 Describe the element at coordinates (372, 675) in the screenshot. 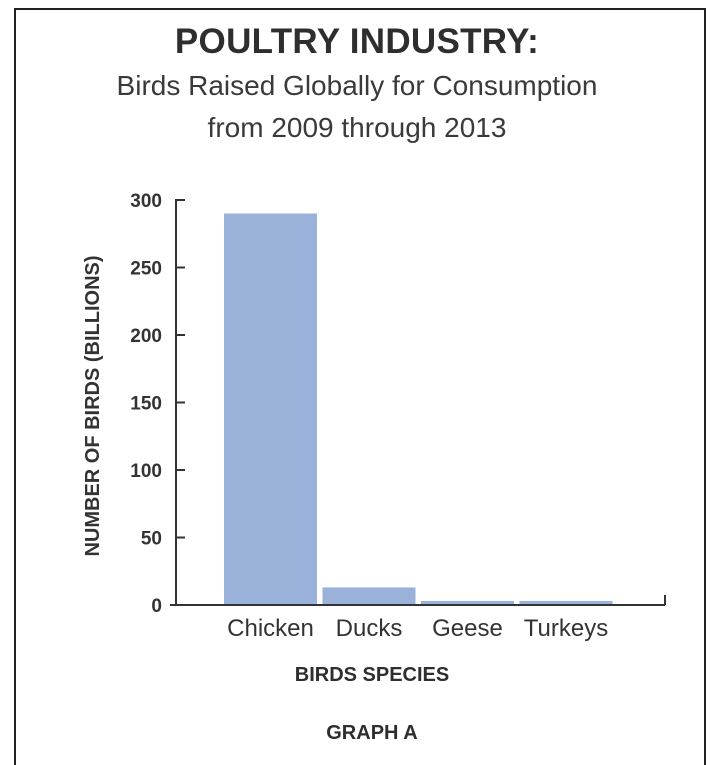

I see `x-axis-label: BIRDS SPECIES` at that location.